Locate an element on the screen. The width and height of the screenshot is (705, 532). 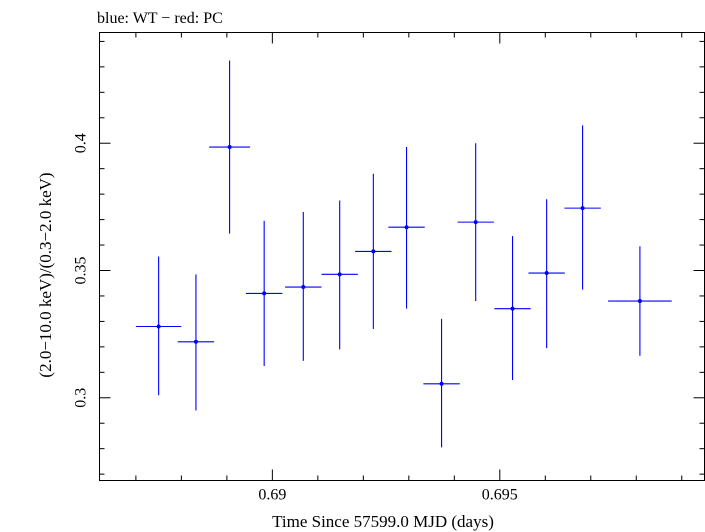
chart-title: blue: WT − red: PC is located at coordinates (160, 18).